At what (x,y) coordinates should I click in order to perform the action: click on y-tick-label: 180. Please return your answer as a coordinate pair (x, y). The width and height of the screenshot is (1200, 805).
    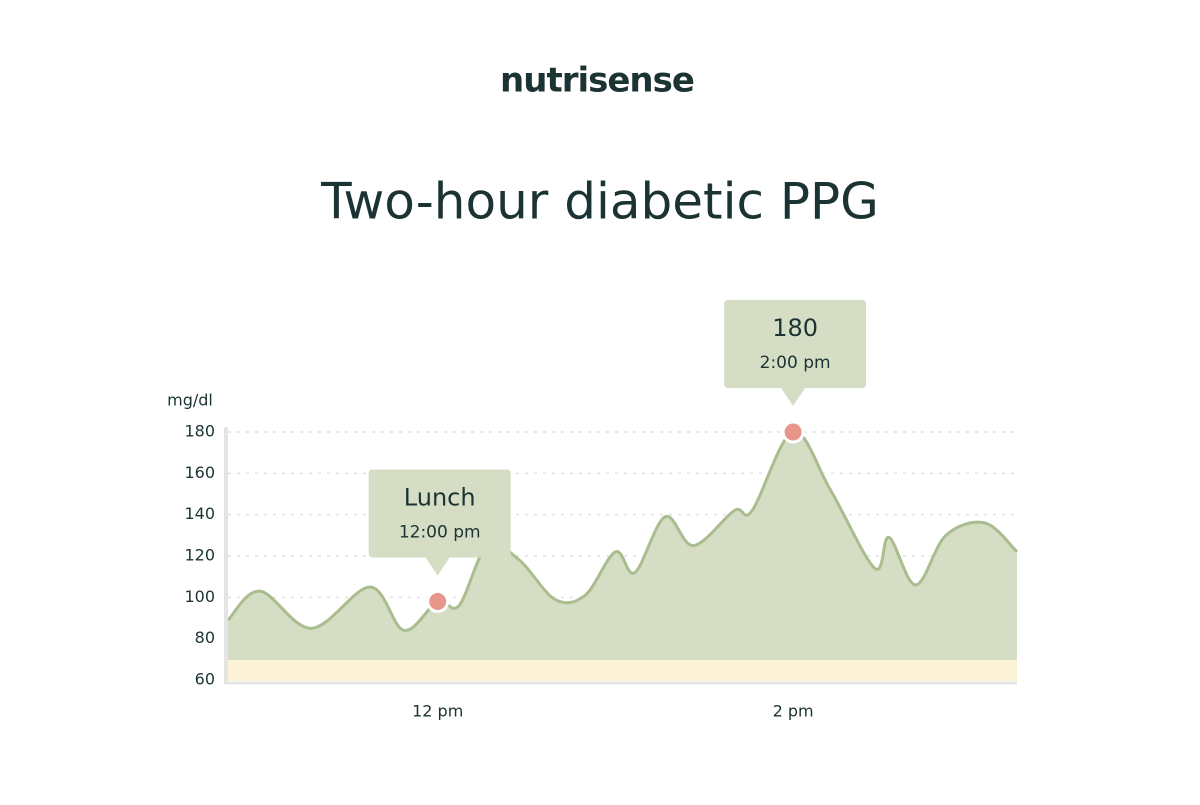
    Looking at the image, I should click on (199, 431).